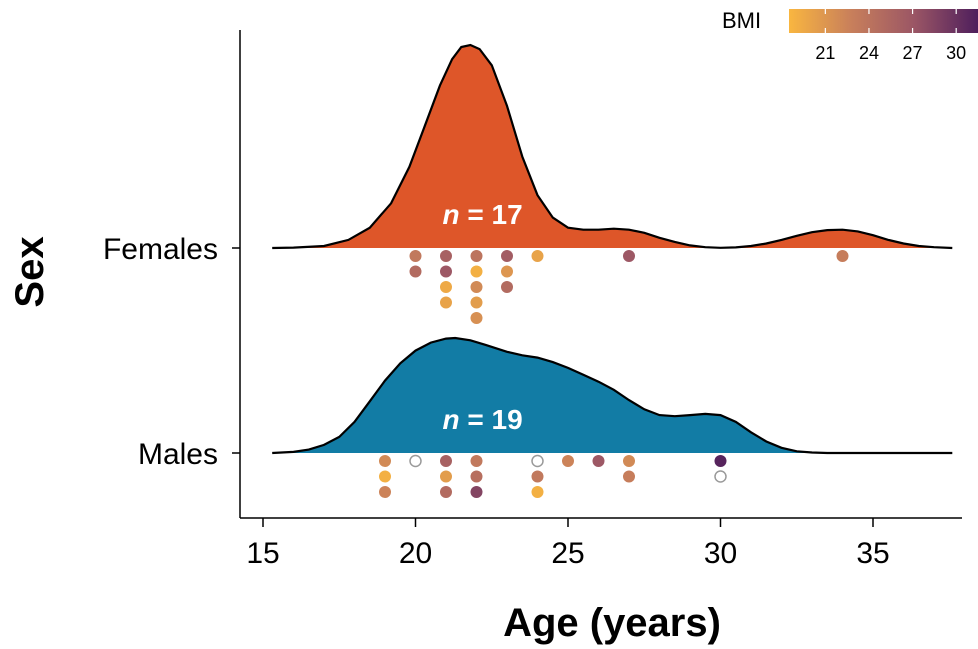 The height and width of the screenshot is (649, 978). I want to click on legend-tick-label: 21, so click(825, 53).